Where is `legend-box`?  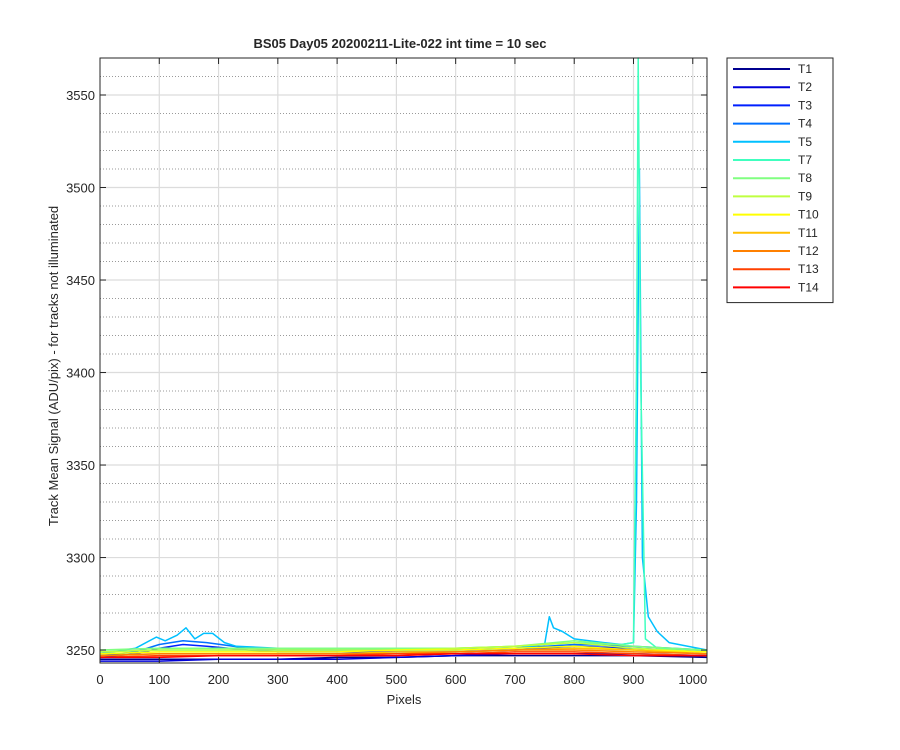
legend-box is located at coordinates (780, 180).